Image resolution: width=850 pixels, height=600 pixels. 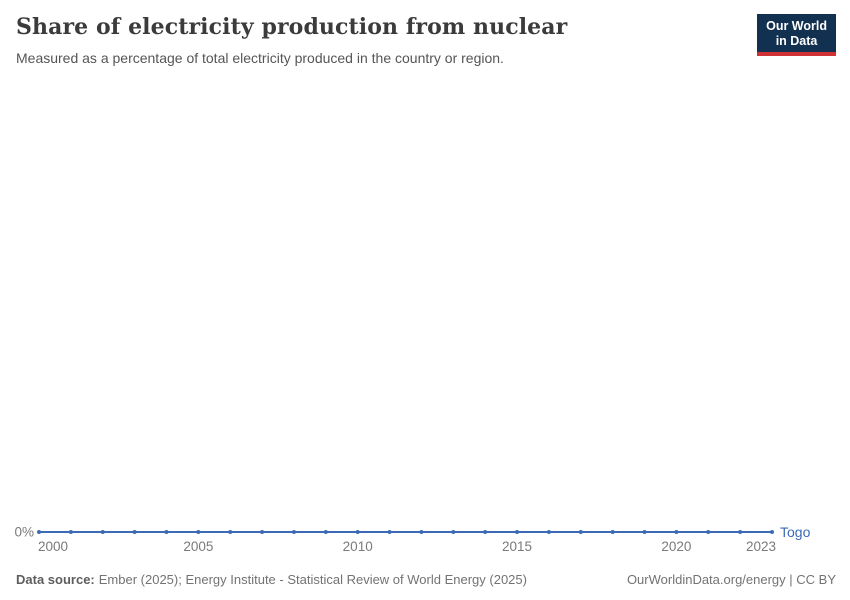 I want to click on data-source-label: Data source:, so click(x=55, y=579).